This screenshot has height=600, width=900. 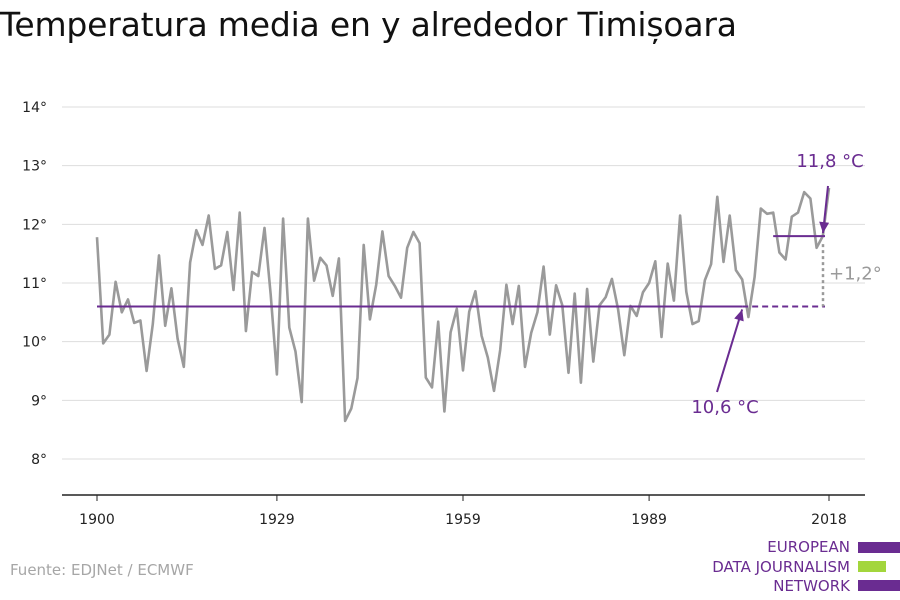 I want to click on logo-line-european: EUROPEAN, so click(x=808, y=547).